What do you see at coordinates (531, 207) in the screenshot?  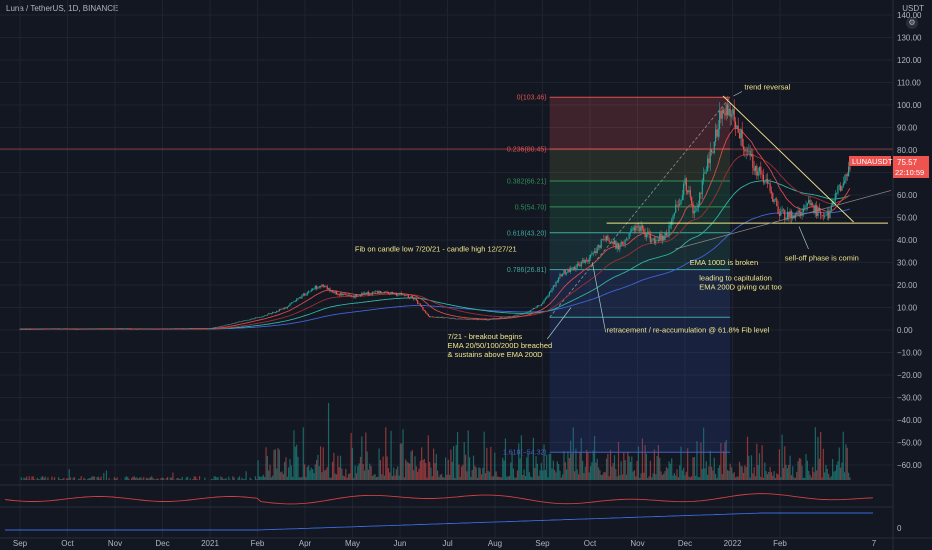 I see `fib-level-label: 0.5(54.70)` at bounding box center [531, 207].